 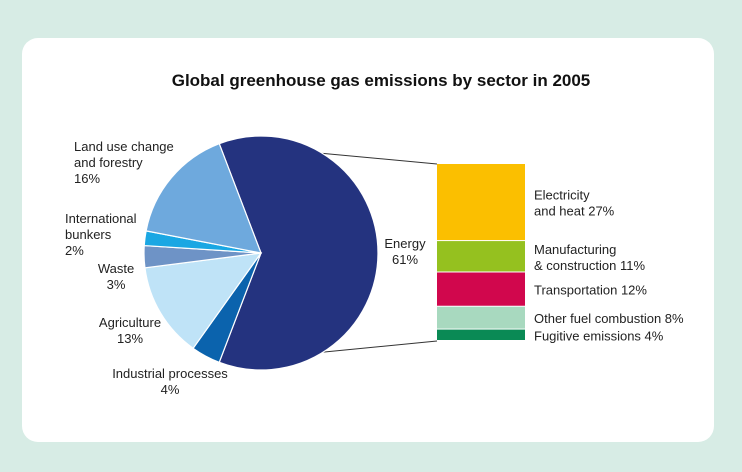 What do you see at coordinates (203, 198) in the screenshot?
I see `pie-slice-landuse` at bounding box center [203, 198].